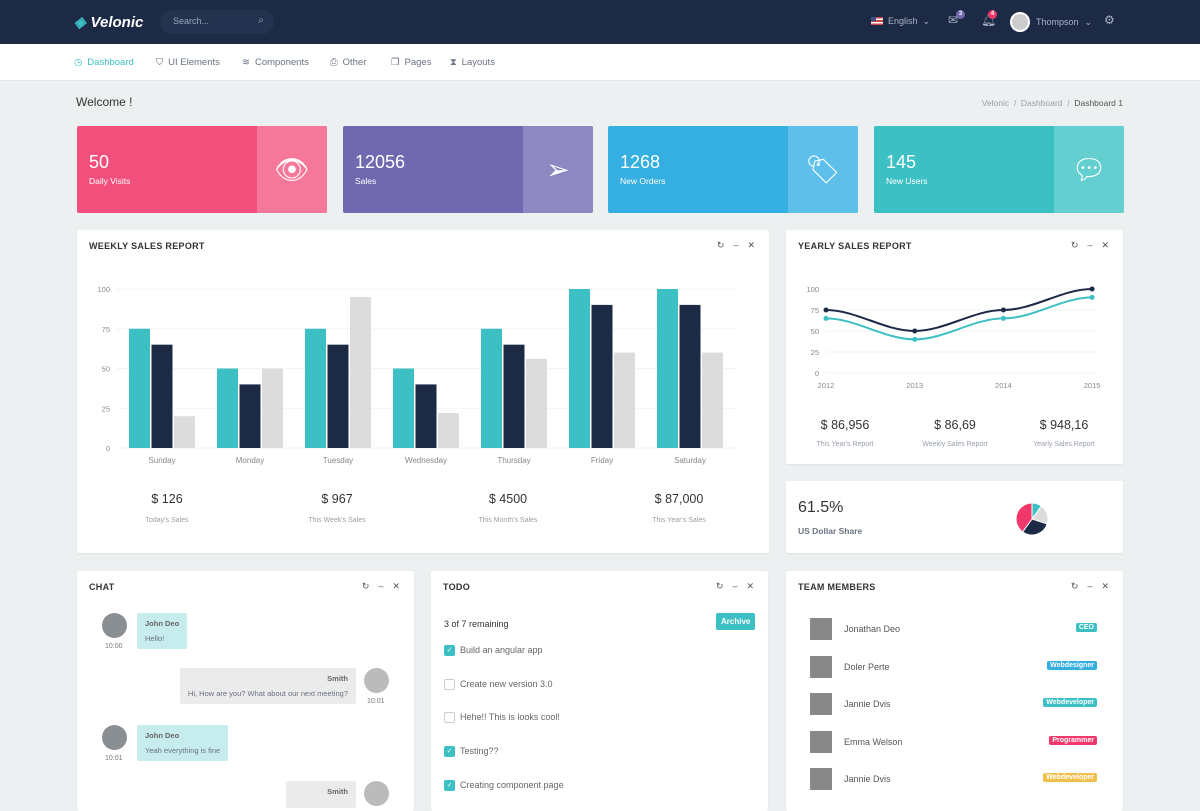 The image size is (1200, 811). Describe the element at coordinates (479, 751) in the screenshot. I see `todo-item: Testing??` at that location.